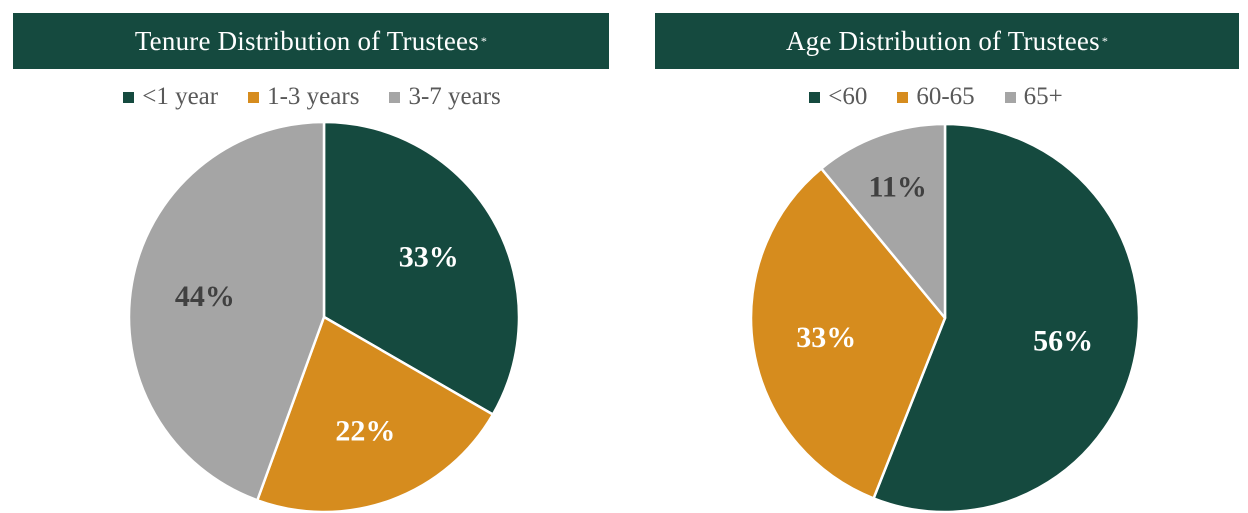 The width and height of the screenshot is (1248, 513). Describe the element at coordinates (205, 296) in the screenshot. I see `slice-data-label: 44%` at that location.